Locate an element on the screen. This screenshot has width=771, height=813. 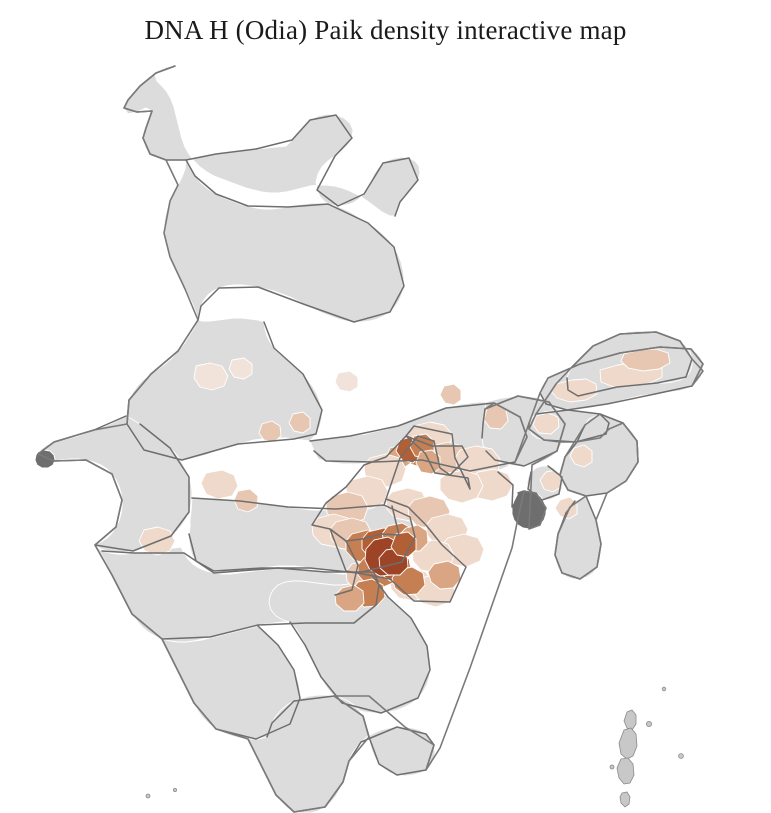
region-tamil-nadu-kerala is located at coordinates (341, 753).